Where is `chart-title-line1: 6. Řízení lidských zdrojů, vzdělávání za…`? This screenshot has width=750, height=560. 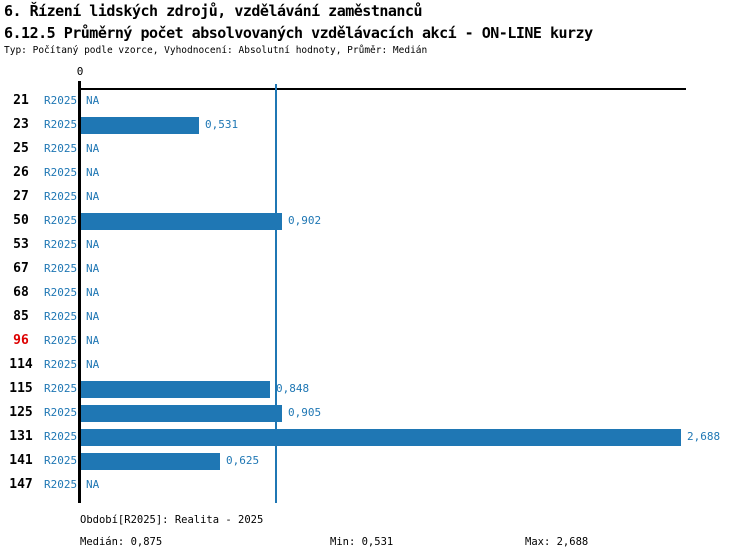 chart-title-line1: 6. Řízení lidských zdrojů, vzdělávání za… is located at coordinates (213, 11).